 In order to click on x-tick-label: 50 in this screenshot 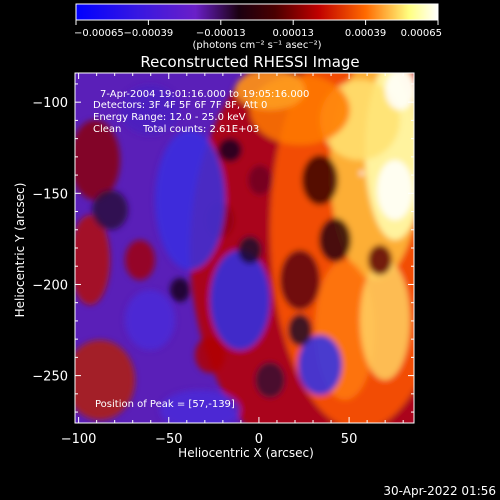, I will do `click(349, 439)`.